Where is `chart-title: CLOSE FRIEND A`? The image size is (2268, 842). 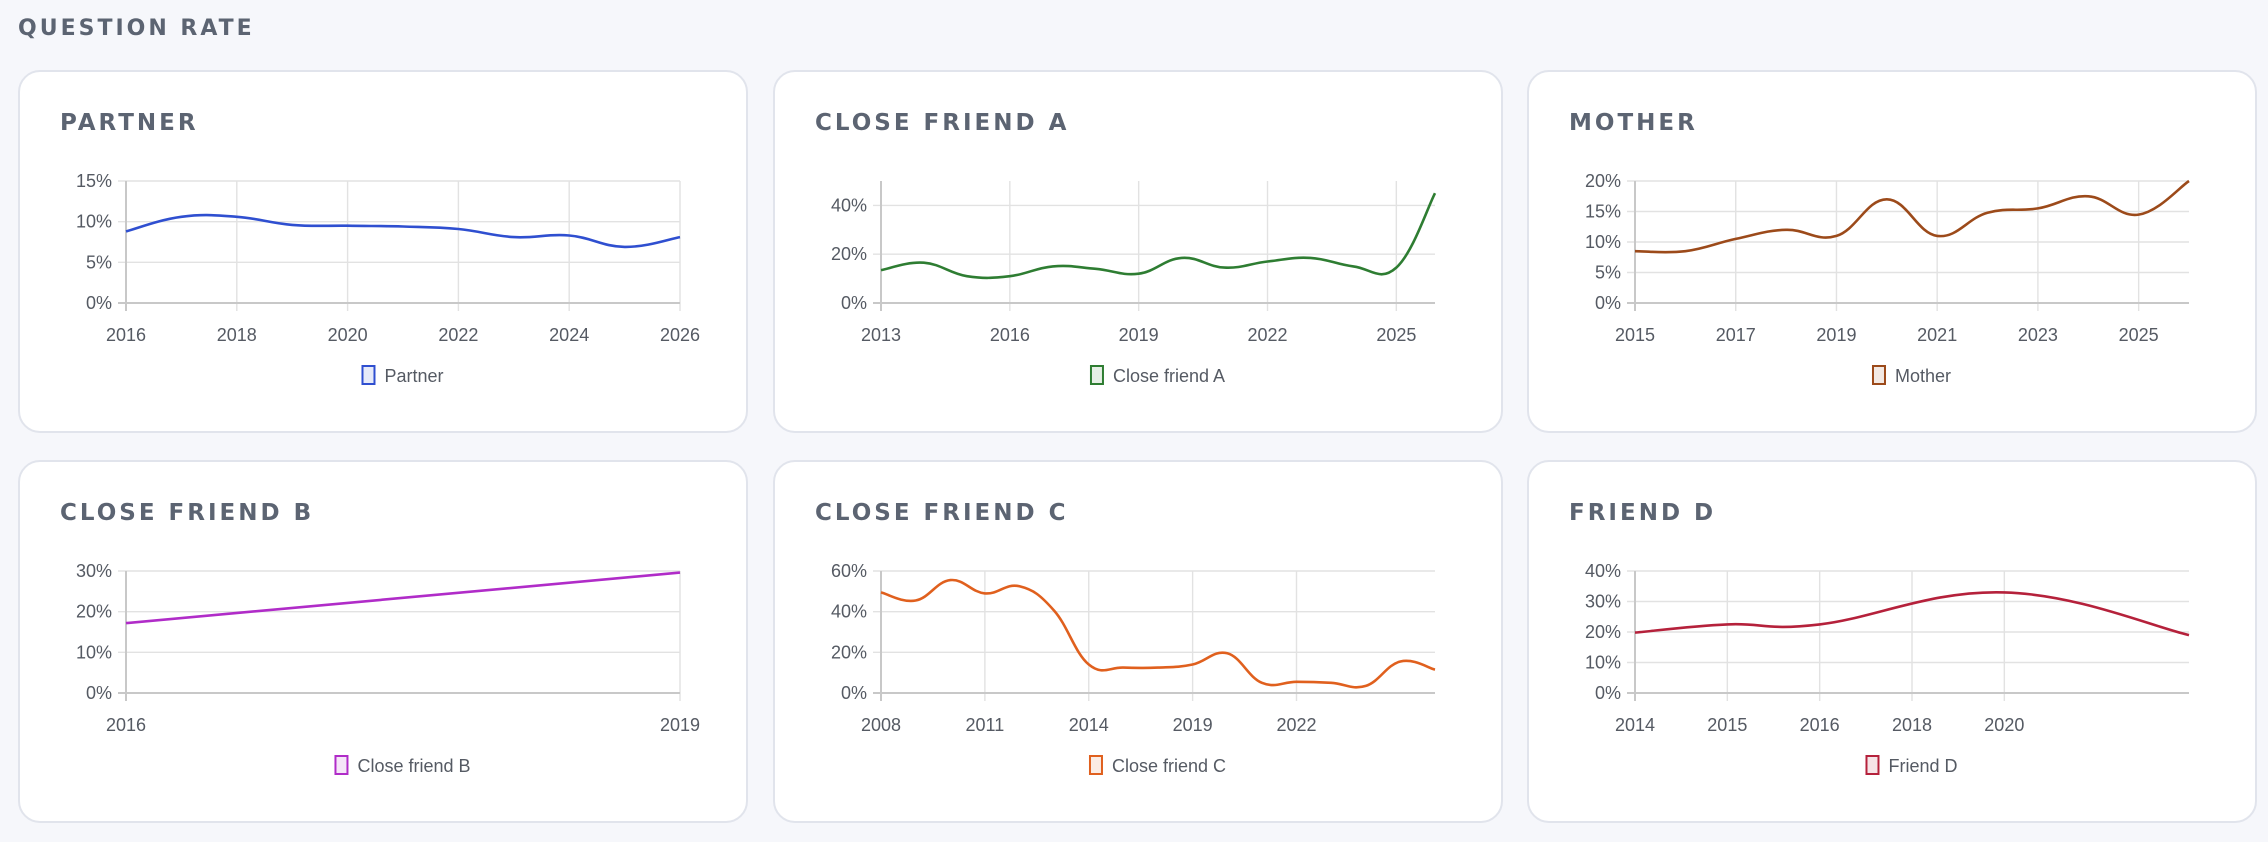 chart-title: CLOSE FRIEND A is located at coordinates (942, 123).